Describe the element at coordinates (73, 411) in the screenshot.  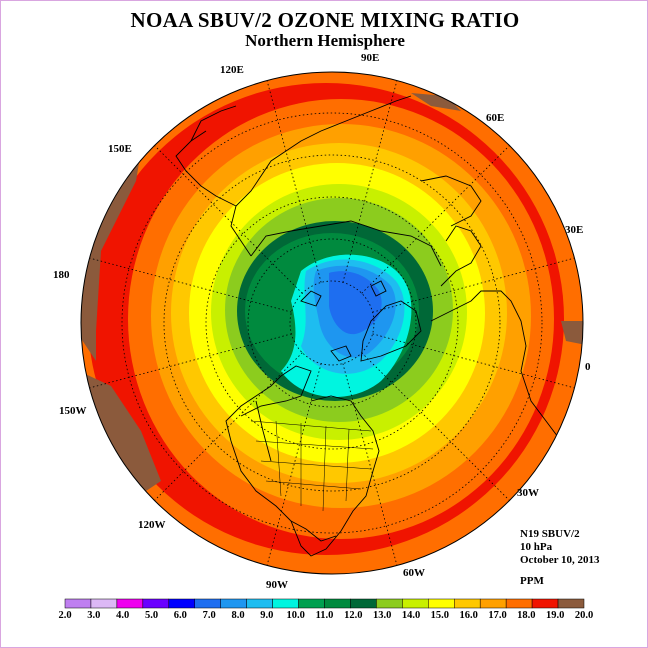
I see `lon-label-150w: 150W` at that location.